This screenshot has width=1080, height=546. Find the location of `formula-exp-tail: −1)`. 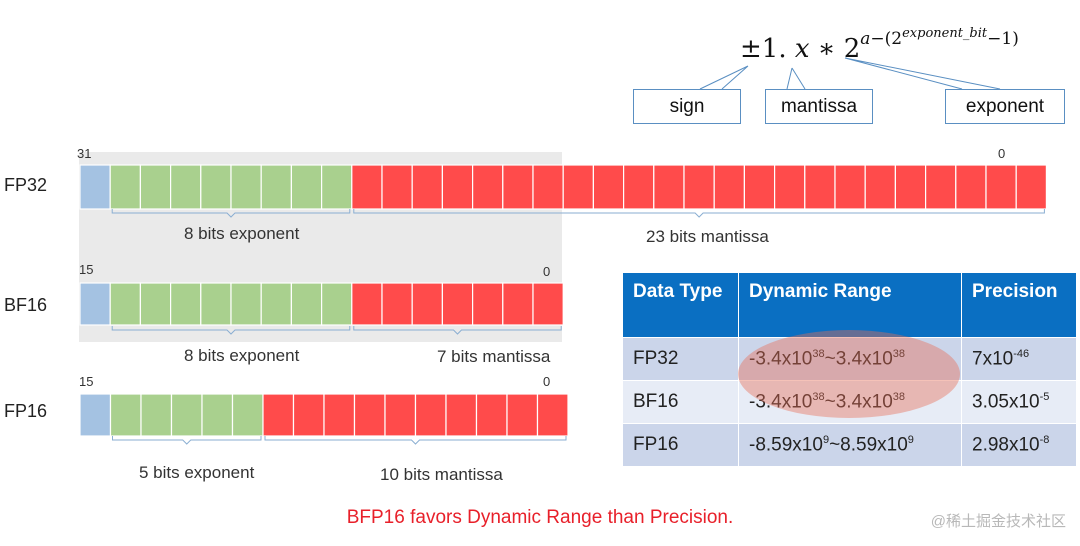

formula-exp-tail: −1) is located at coordinates (1003, 39).